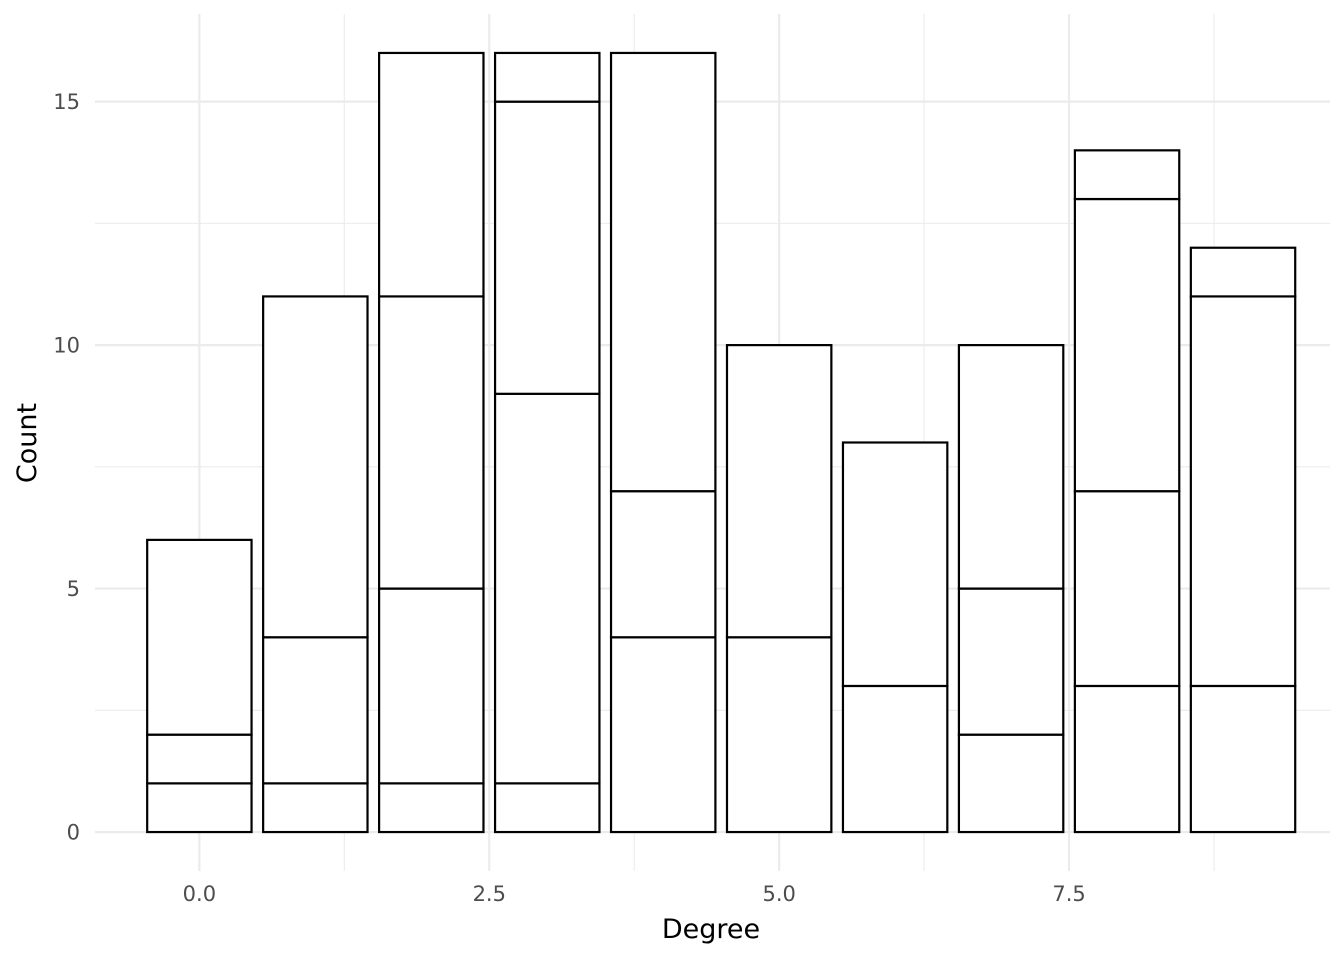 The image size is (1344, 960). What do you see at coordinates (27, 443) in the screenshot?
I see `y-axis-title: Count` at bounding box center [27, 443].